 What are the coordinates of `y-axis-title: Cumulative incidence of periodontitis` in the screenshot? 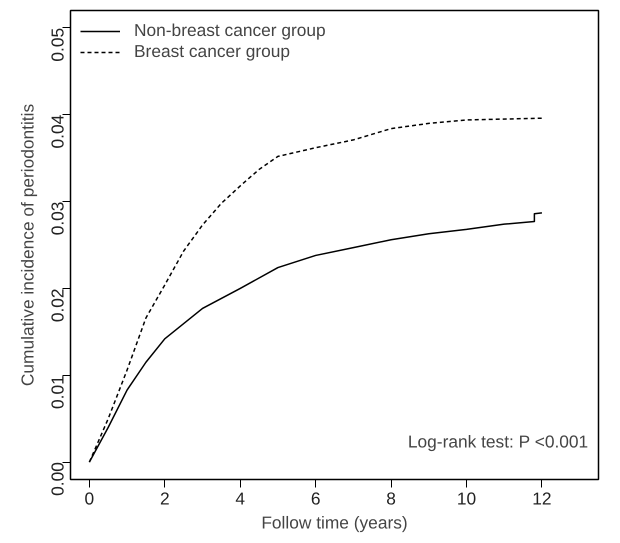 It's located at (28, 245).